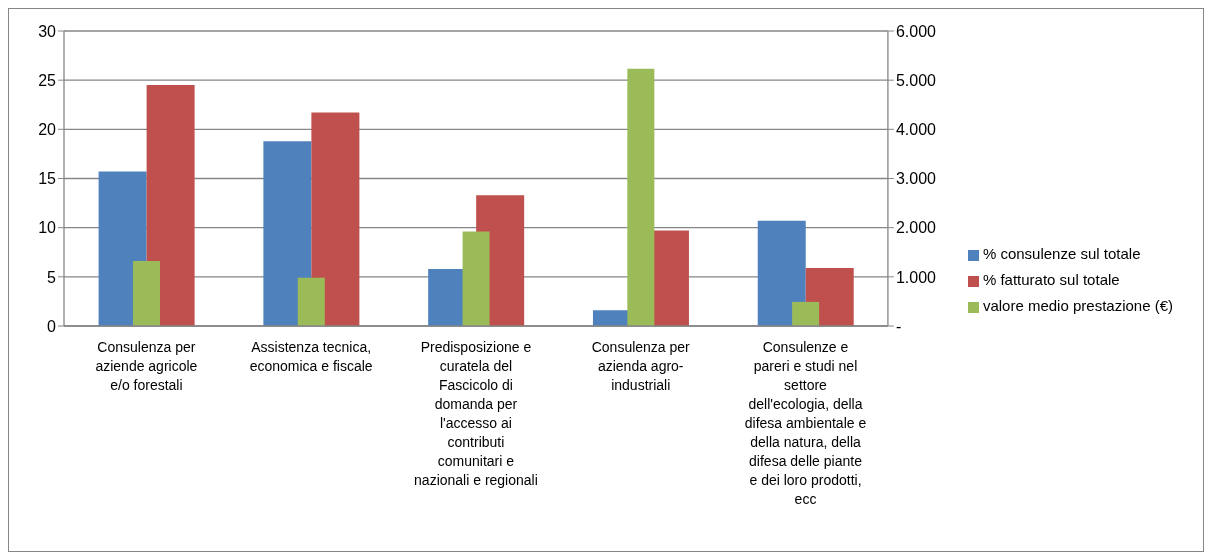 Image resolution: width=1212 pixels, height=560 pixels. Describe the element at coordinates (311, 356) in the screenshot. I see `x-tick-label: Assistenza tecnica, economica e fiscale` at that location.